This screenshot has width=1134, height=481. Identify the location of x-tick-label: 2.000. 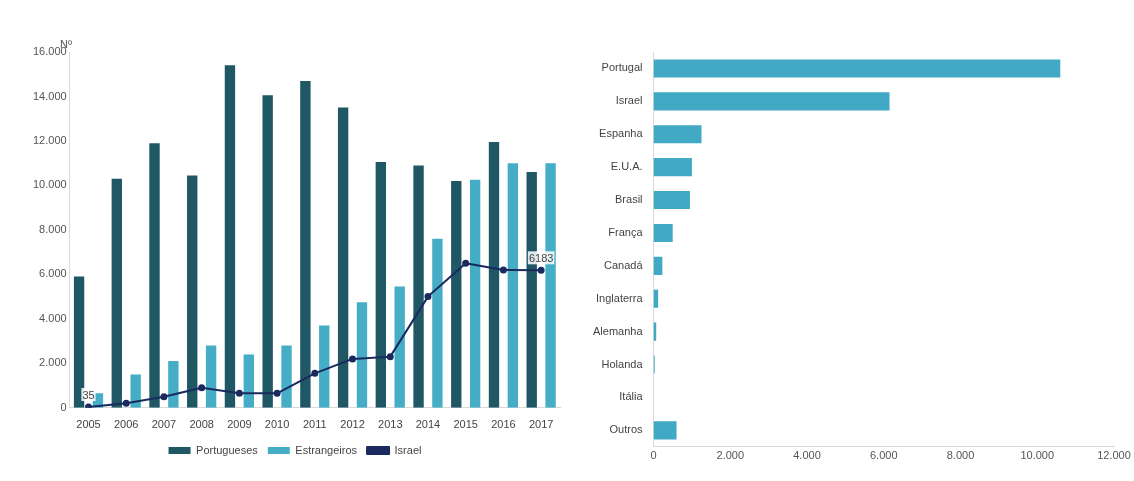
(730, 455).